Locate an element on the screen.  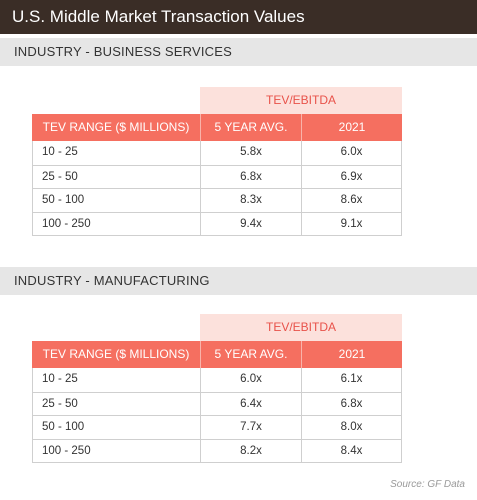
cell-2021: 8.6x is located at coordinates (351, 200).